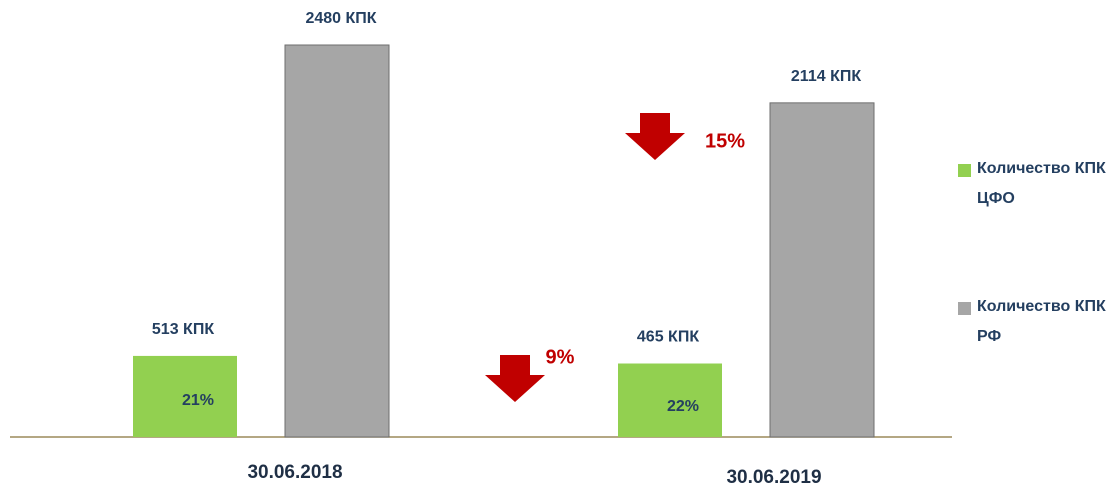  What do you see at coordinates (198, 400) in the screenshot?
I see `share-label: 21%` at bounding box center [198, 400].